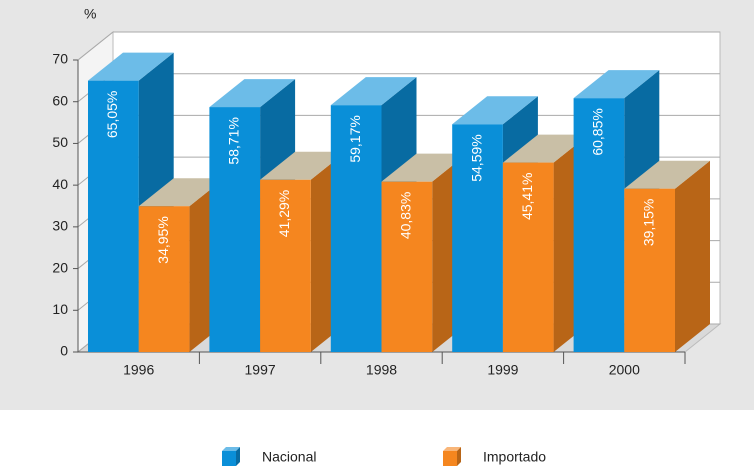 This screenshot has width=754, height=466. What do you see at coordinates (112, 114) in the screenshot?
I see `value-label: 65,05%` at bounding box center [112, 114].